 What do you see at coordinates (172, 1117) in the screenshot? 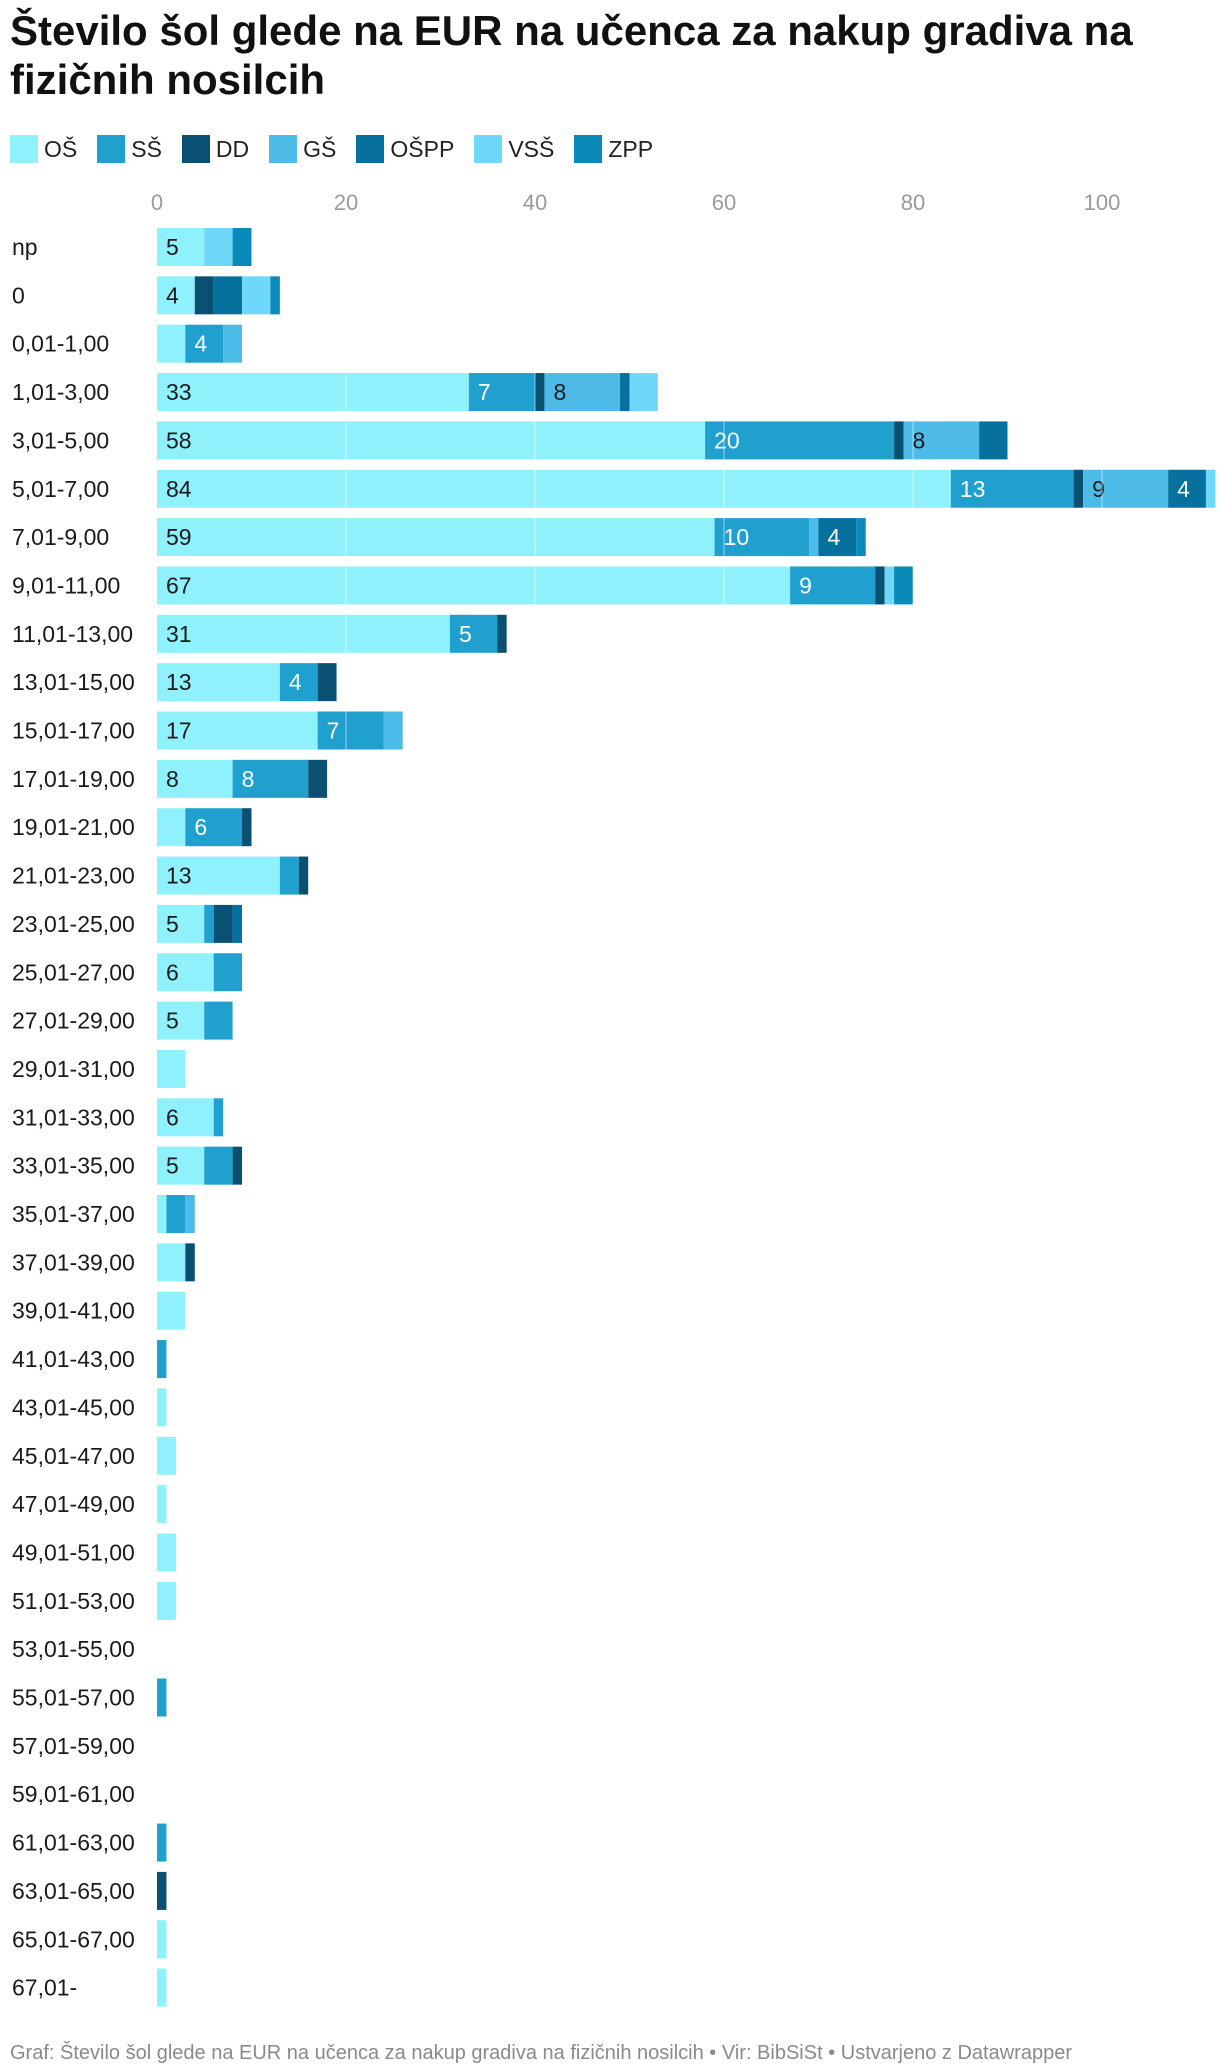
I see `data-label: 6` at bounding box center [172, 1117].